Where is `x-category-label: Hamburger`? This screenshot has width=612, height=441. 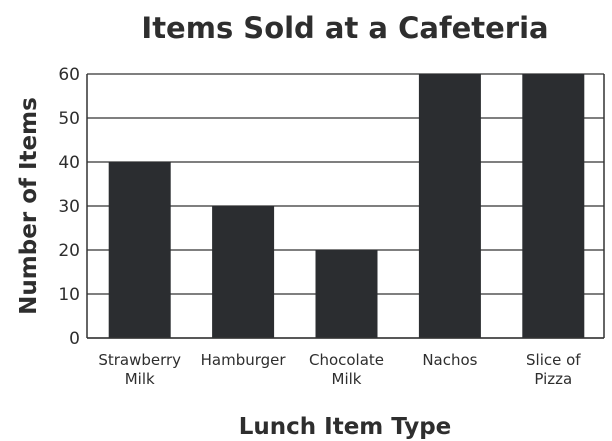
x-category-label: Hamburger is located at coordinates (244, 360).